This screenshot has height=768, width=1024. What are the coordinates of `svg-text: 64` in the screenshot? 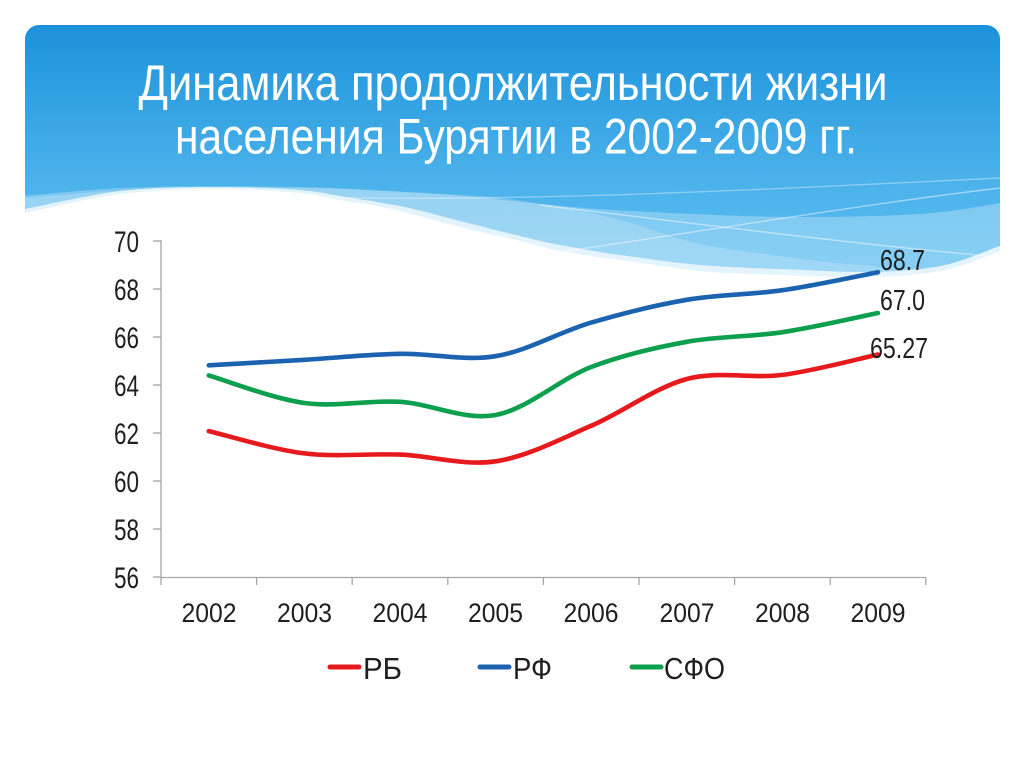 It's located at (126, 386).